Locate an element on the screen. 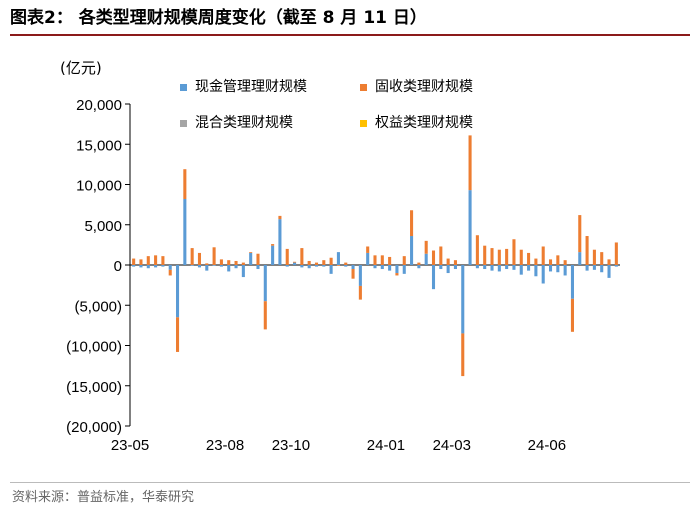 The image size is (700, 514). x-tick-label: 24-03 is located at coordinates (452, 445).